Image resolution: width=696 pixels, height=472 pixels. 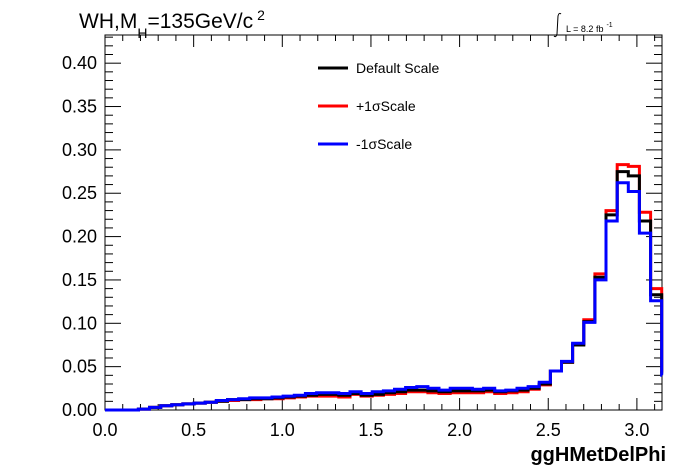 What do you see at coordinates (282, 430) in the screenshot?
I see `x-tick-label: 1.0` at bounding box center [282, 430].